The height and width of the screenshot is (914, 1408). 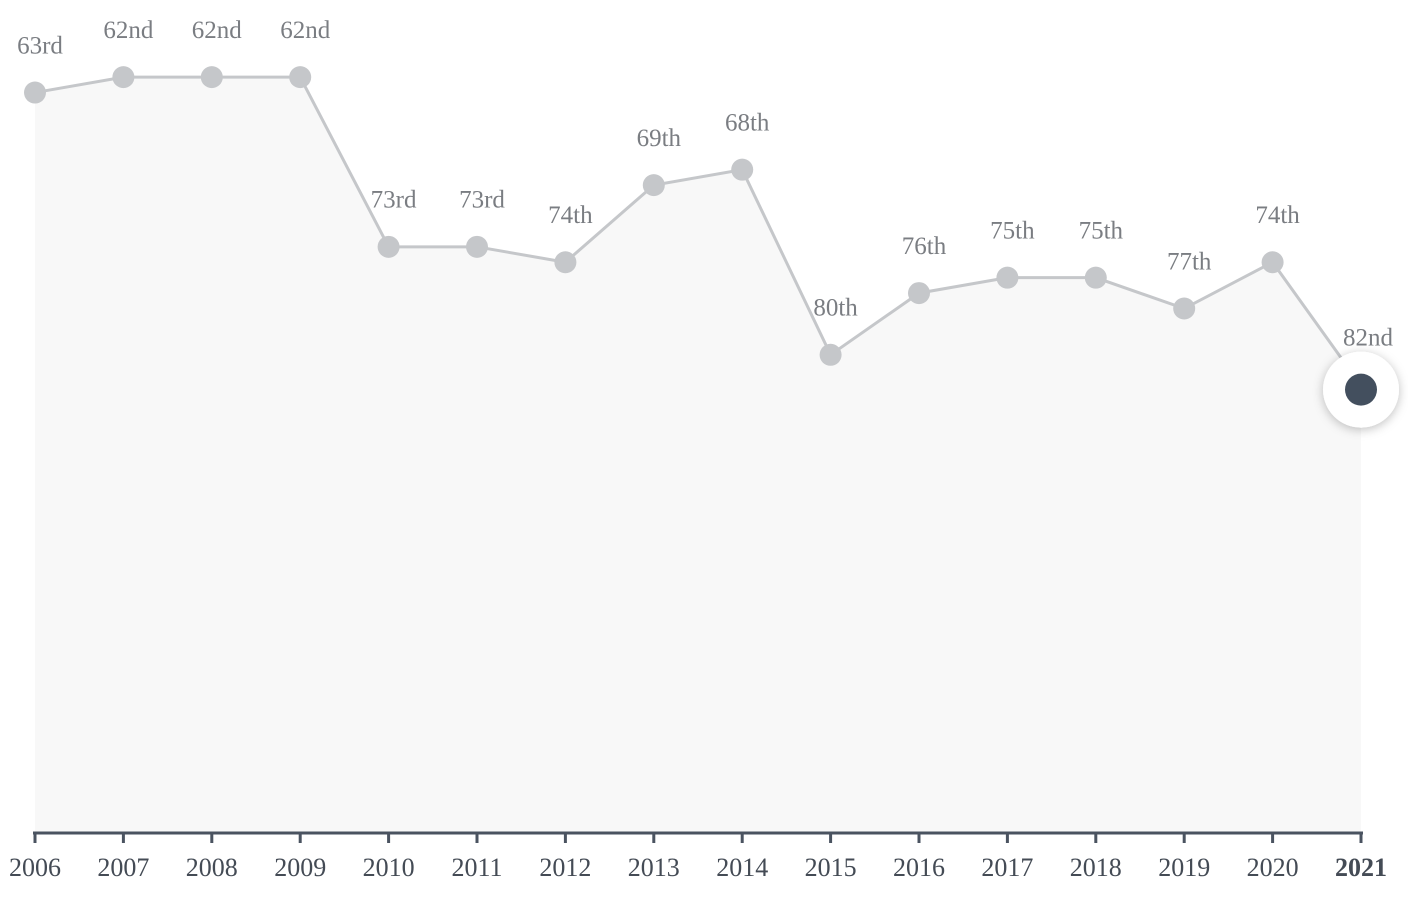 What do you see at coordinates (1096, 867) in the screenshot?
I see `x-tick-label: 2018` at bounding box center [1096, 867].